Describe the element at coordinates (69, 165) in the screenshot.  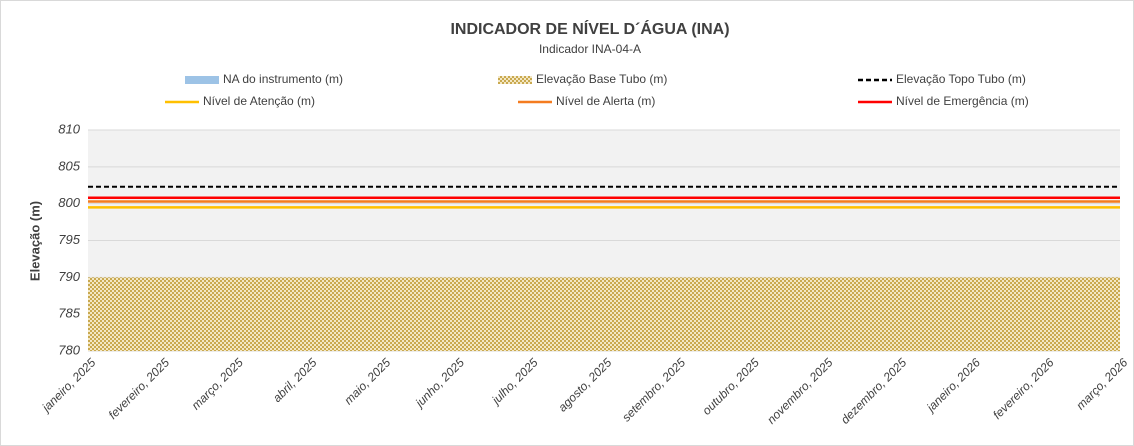
I see `y-tick-label: 805` at that location.